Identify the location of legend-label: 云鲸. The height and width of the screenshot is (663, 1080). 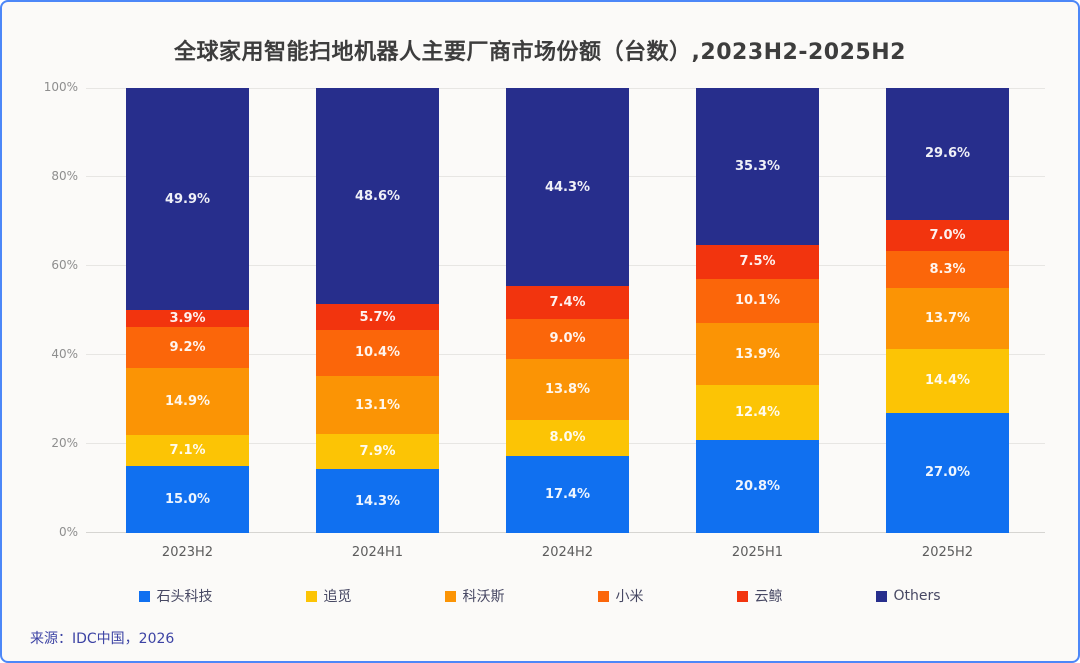
(768, 597).